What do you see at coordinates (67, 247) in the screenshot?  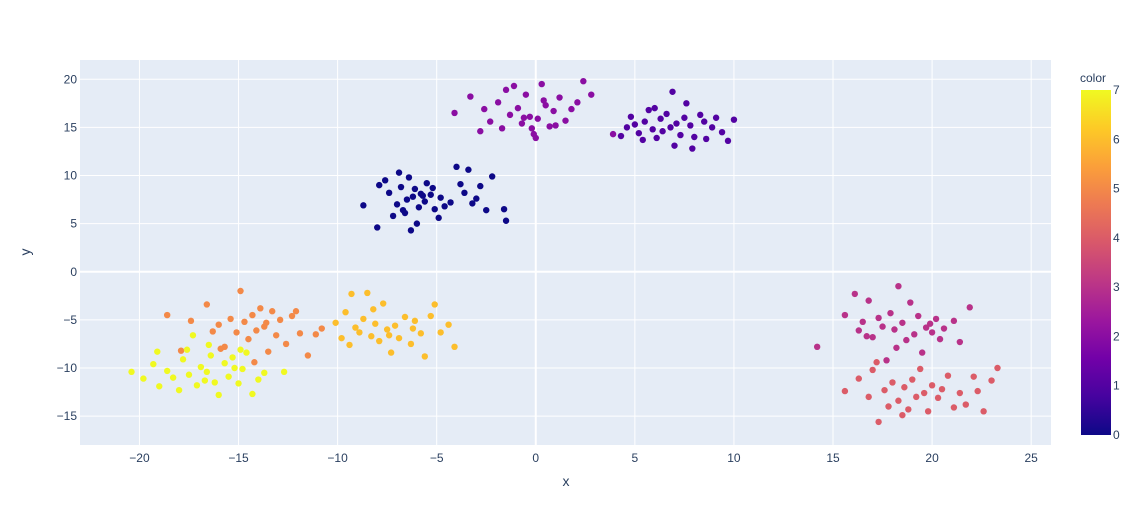 I see `y-axis-ticks: −15 −10 −5 0 5 10 15 20` at bounding box center [67, 247].